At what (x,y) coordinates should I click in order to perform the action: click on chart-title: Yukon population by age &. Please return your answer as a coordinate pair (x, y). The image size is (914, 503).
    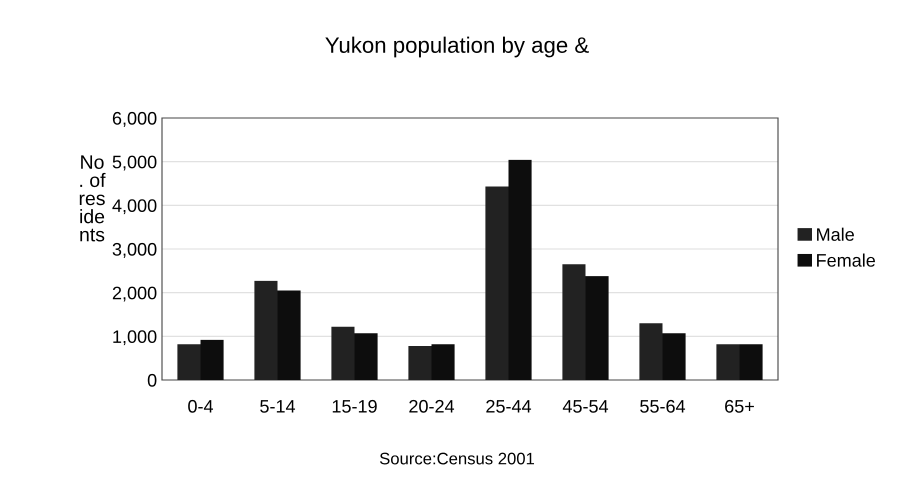
    Looking at the image, I should click on (457, 47).